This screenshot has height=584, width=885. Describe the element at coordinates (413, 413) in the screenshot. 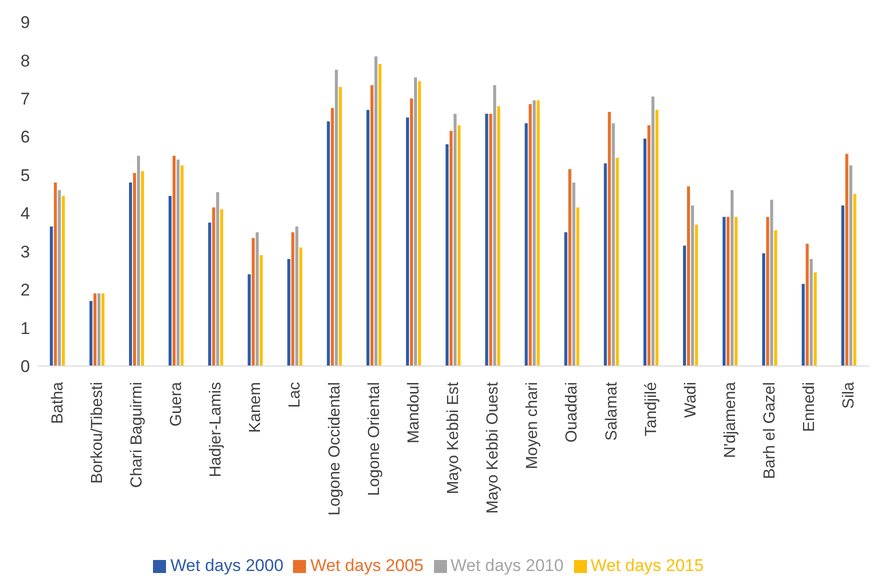

I see `x-tick-label: Mandoul` at that location.